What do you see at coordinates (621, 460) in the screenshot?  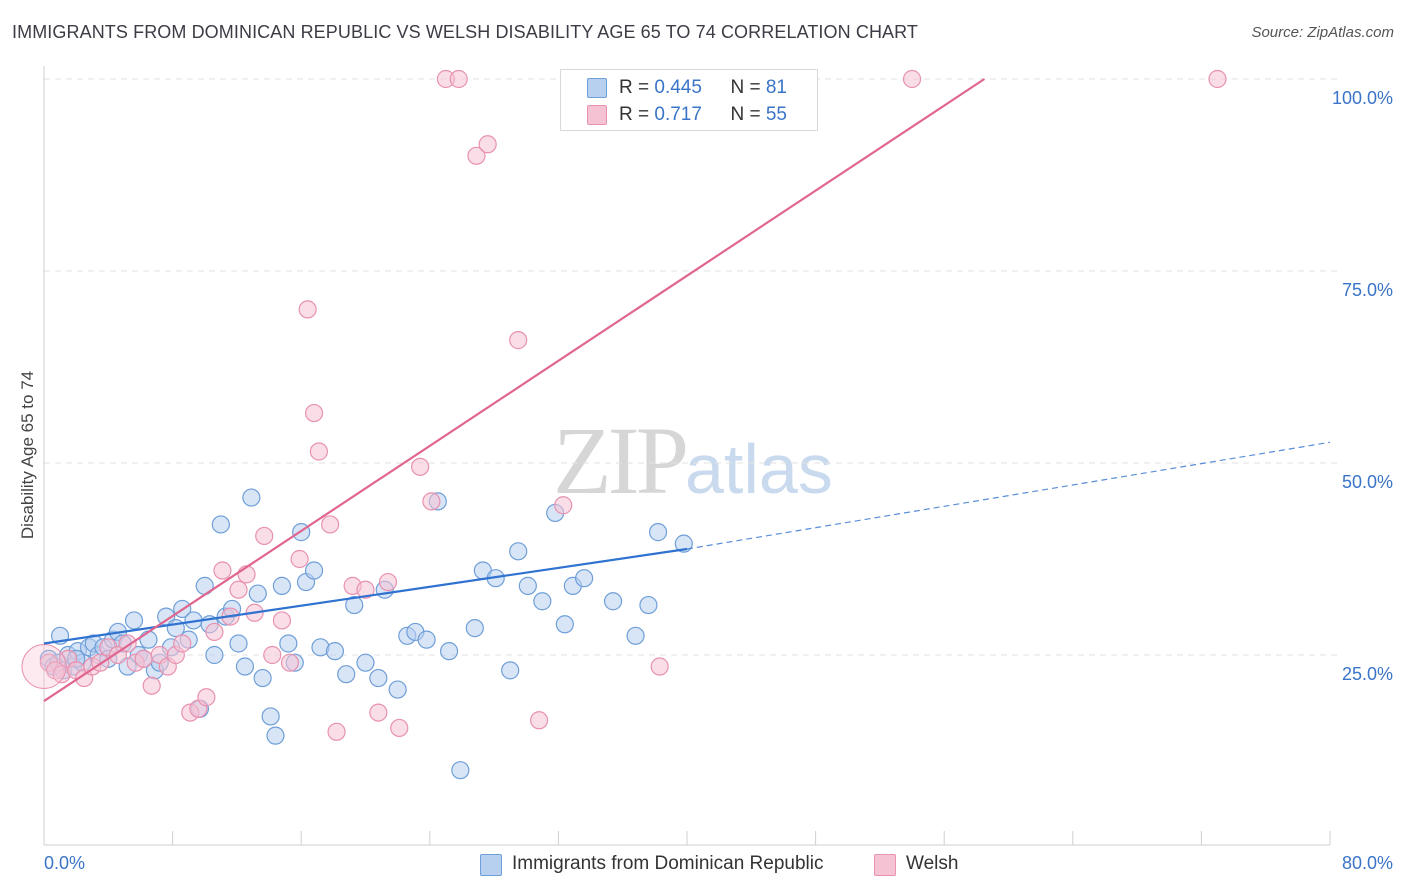 I see `watermark-zip: ZIP` at bounding box center [621, 460].